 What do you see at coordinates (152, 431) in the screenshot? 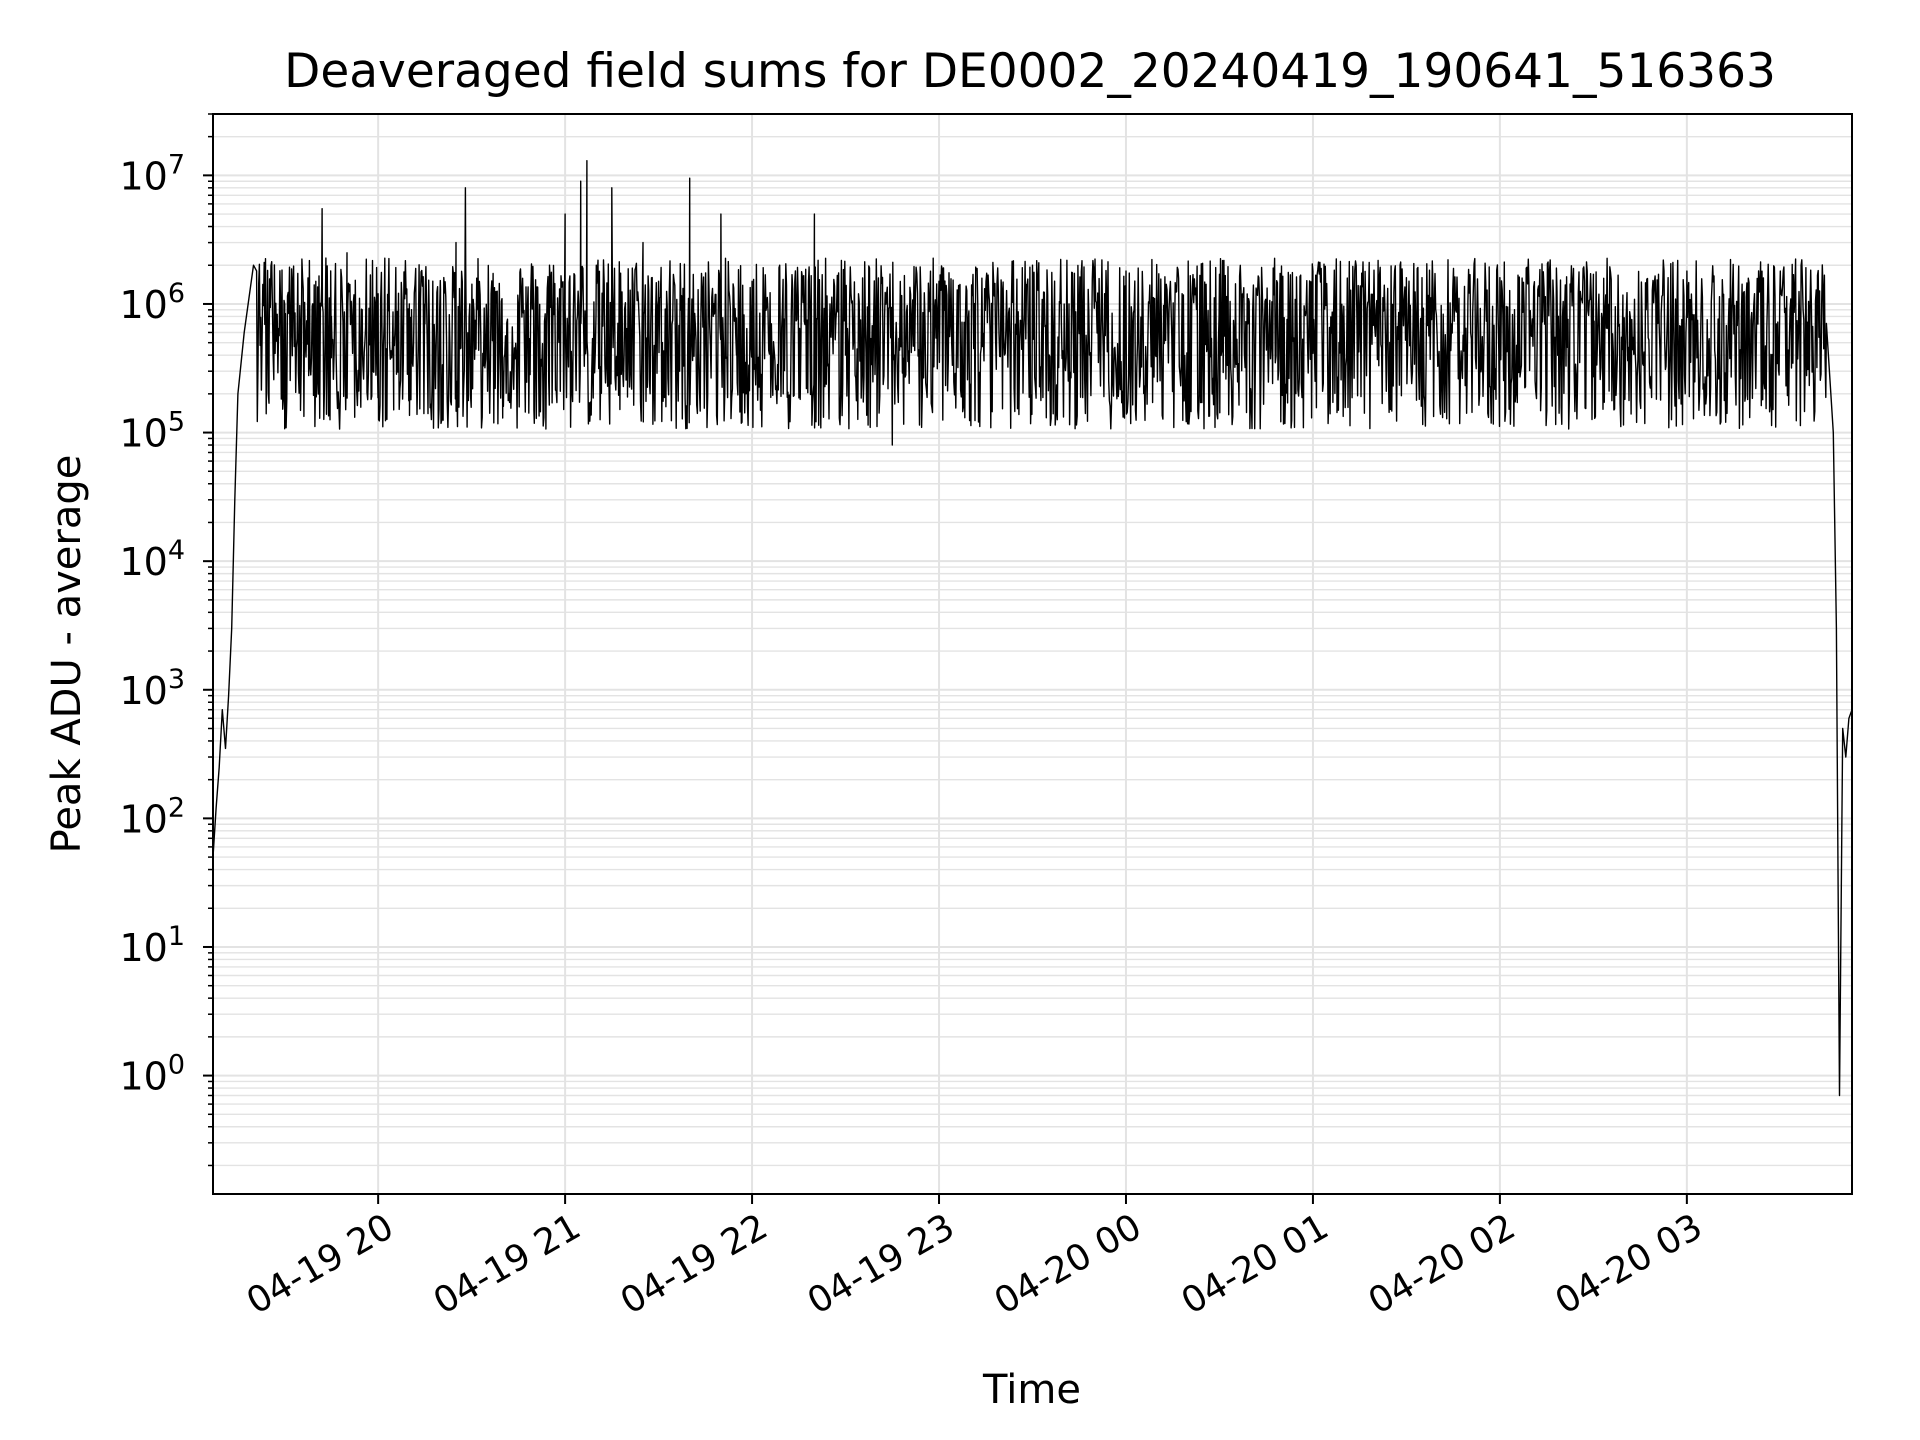
I see `y-tick-label-5: 105` at bounding box center [152, 431].